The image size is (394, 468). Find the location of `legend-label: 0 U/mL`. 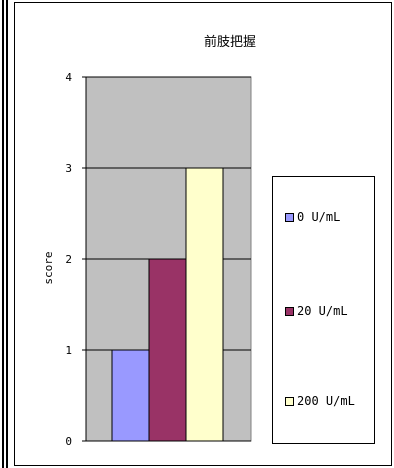

legend-label: 0 U/mL is located at coordinates (319, 217).